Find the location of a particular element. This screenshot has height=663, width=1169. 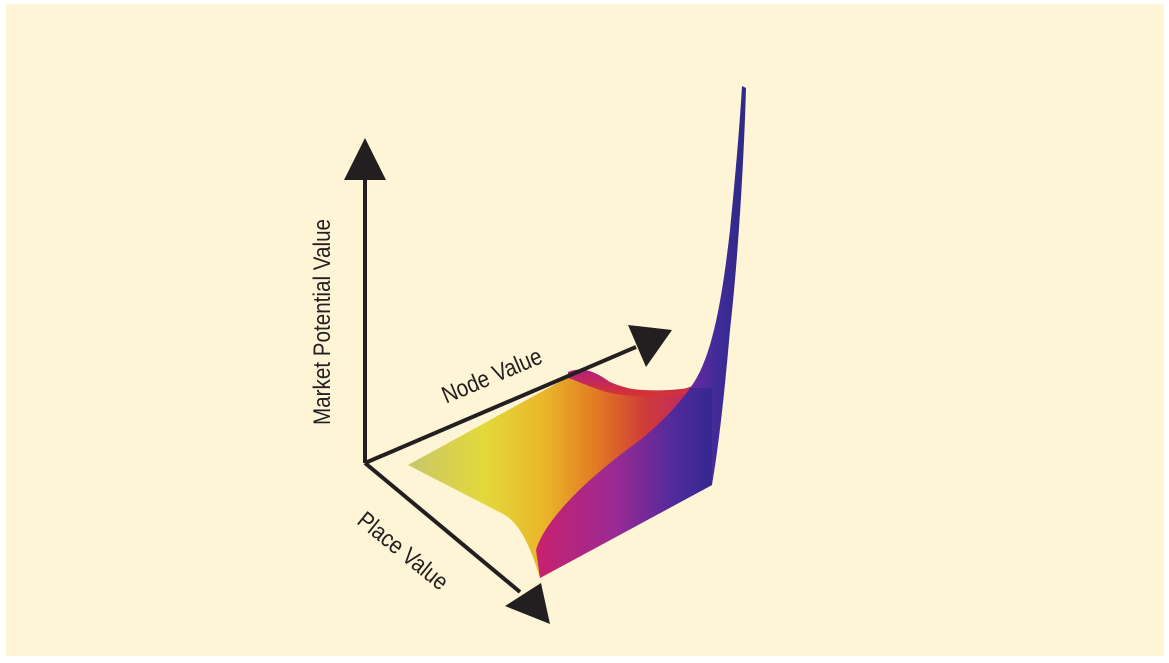

surface-peak-spike is located at coordinates (718, 285).